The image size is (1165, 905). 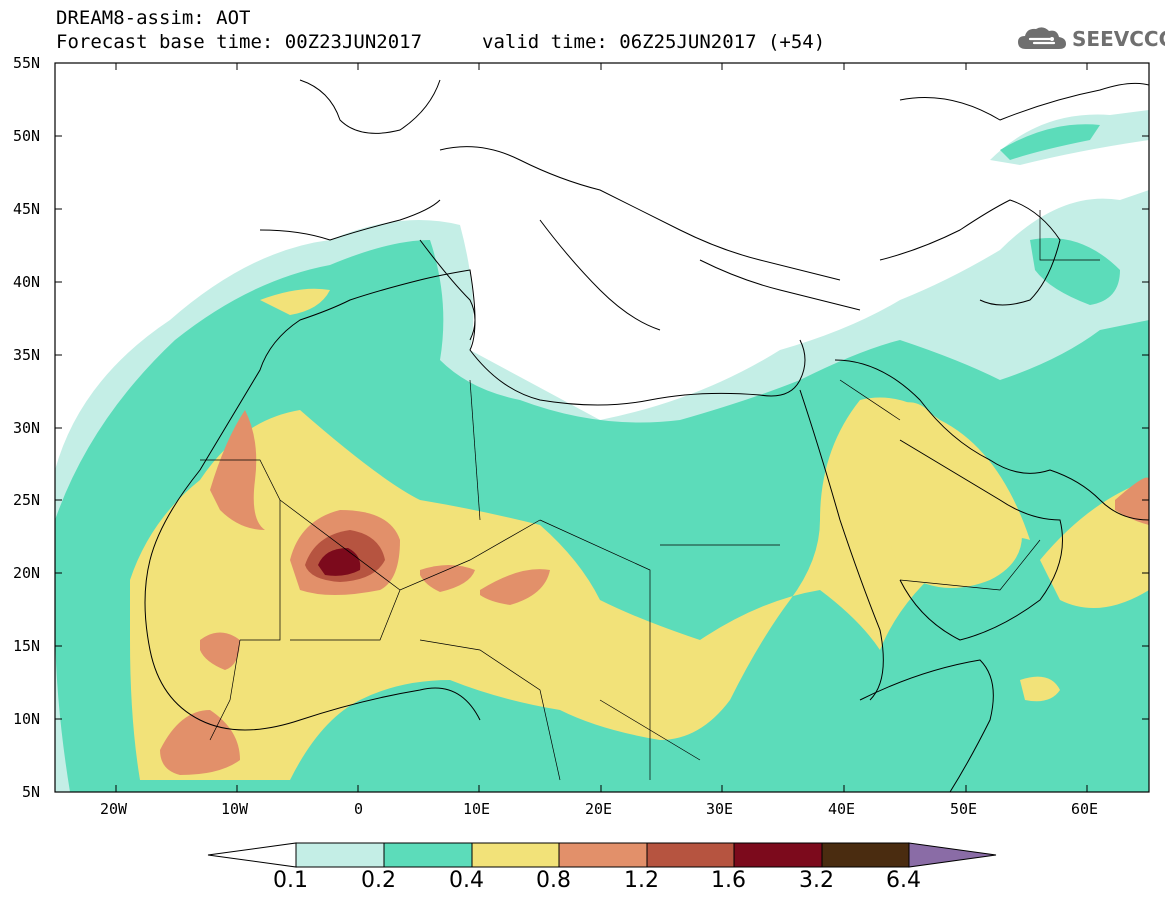 I want to click on colorbar-swatch-0.8, so click(x=603, y=855).